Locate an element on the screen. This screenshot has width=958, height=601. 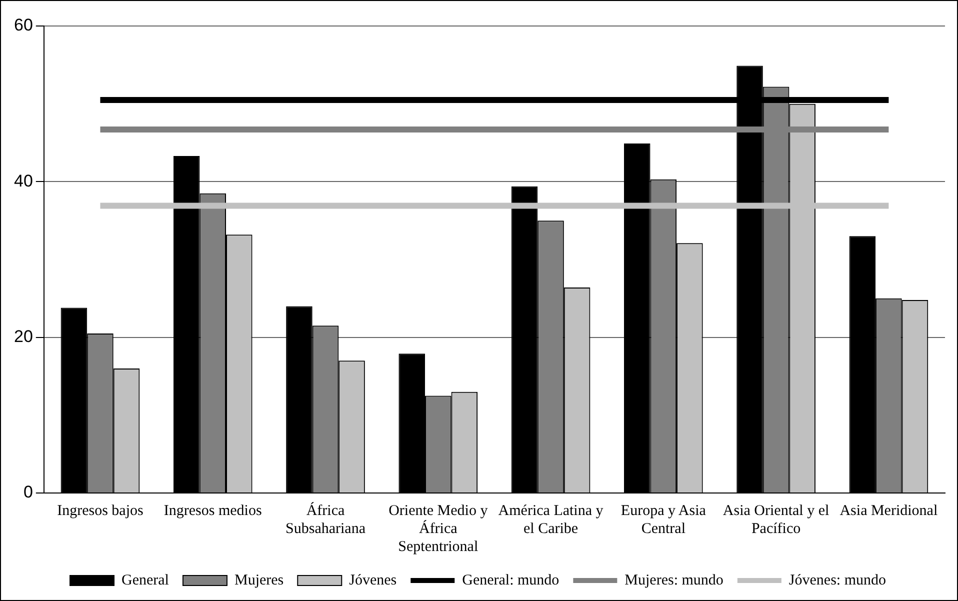
x-tick-label: Asia Oriental y el Pacífico is located at coordinates (776, 519).